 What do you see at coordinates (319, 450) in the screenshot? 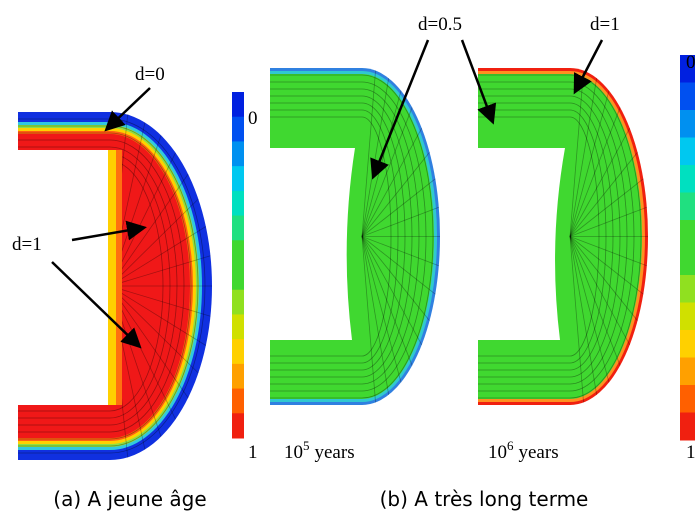
I see `time-label: 105 years` at bounding box center [319, 450].